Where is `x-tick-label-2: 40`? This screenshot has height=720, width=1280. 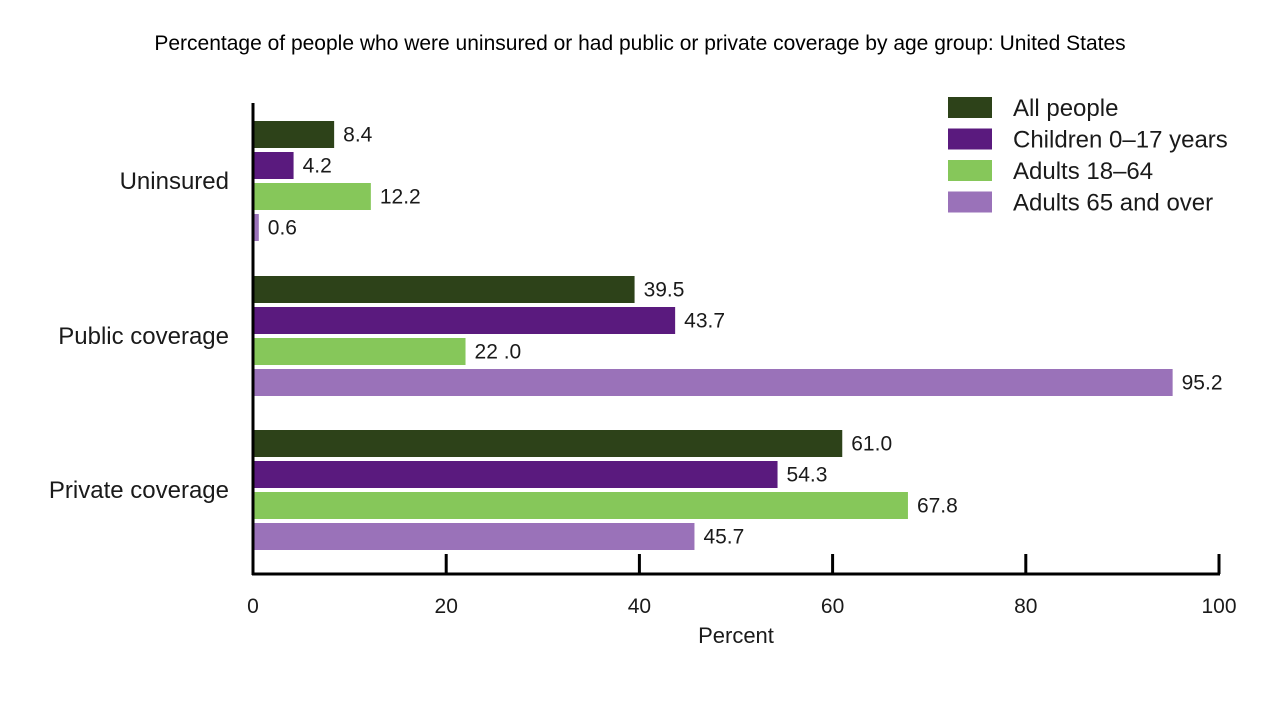 x-tick-label-2: 40 is located at coordinates (639, 606).